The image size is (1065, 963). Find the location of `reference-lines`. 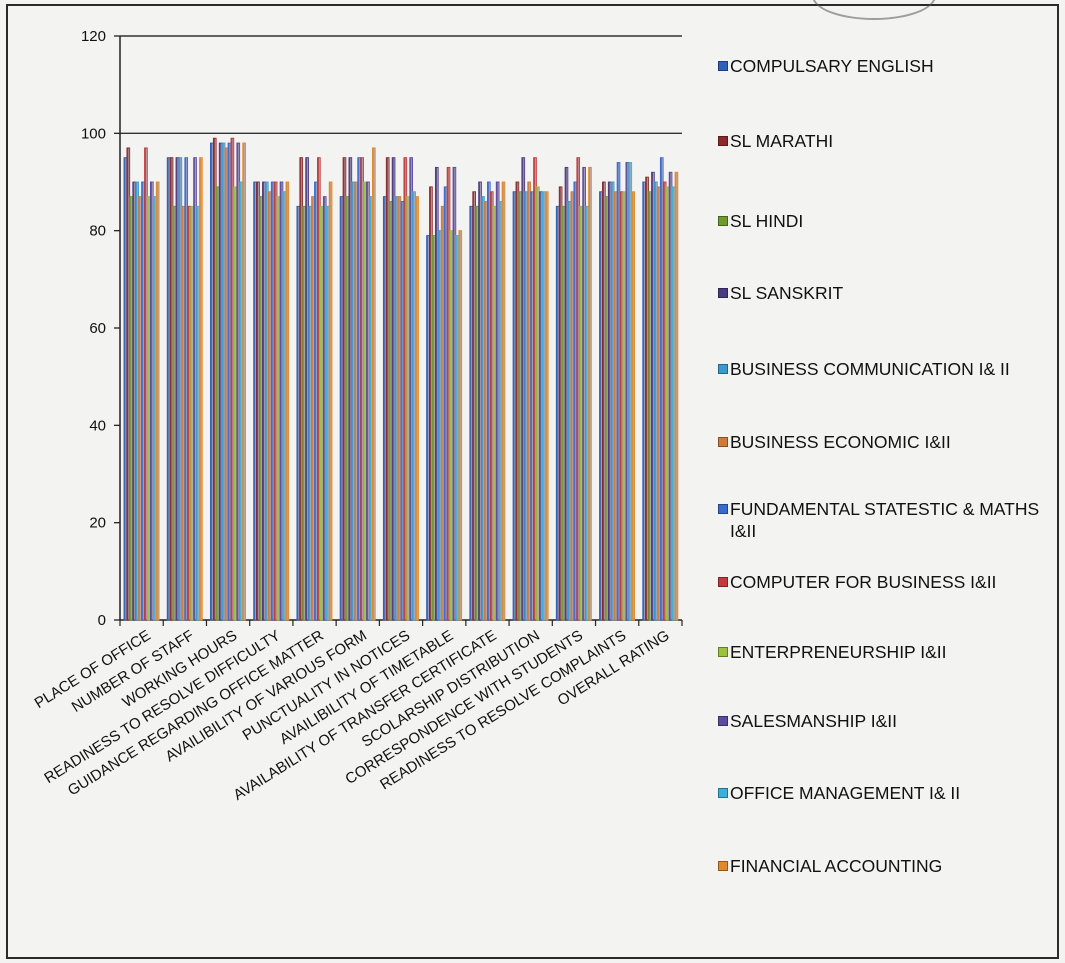

reference-lines is located at coordinates (401, 85).